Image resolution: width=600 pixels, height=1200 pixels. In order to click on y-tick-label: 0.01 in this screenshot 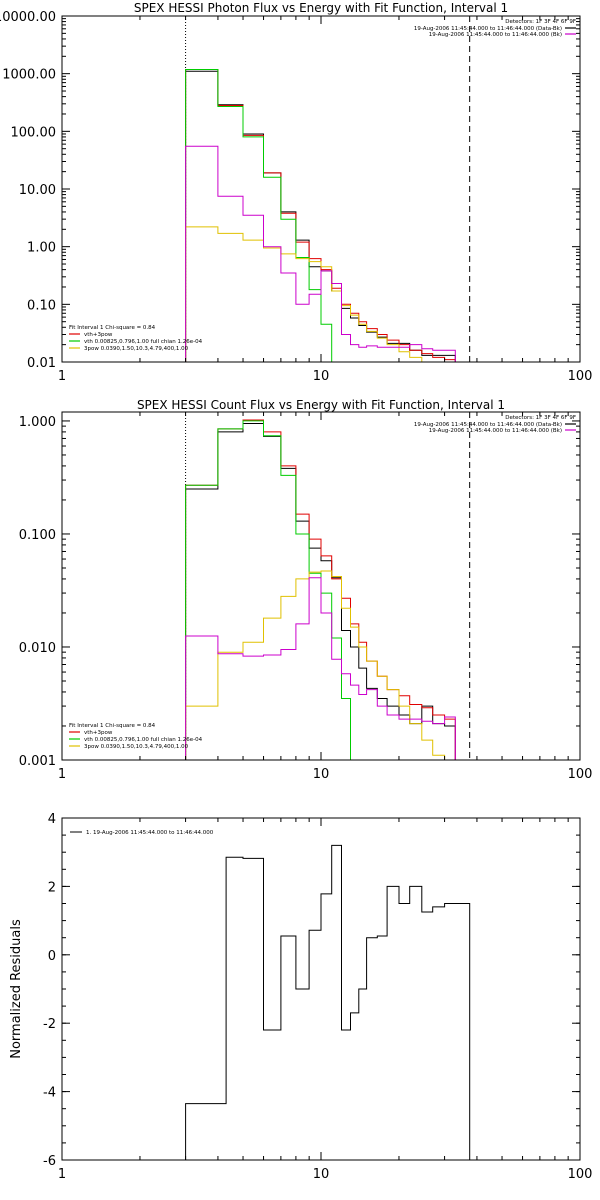, I will do `click(41, 363)`.